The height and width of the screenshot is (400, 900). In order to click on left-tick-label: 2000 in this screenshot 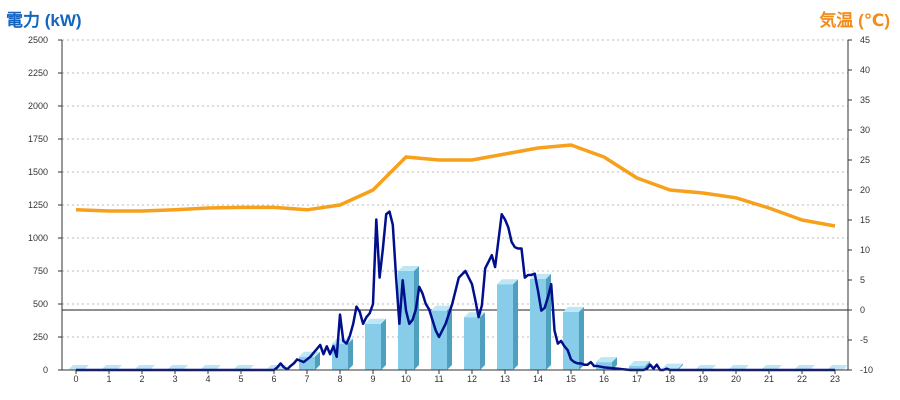, I will do `click(38, 106)`.